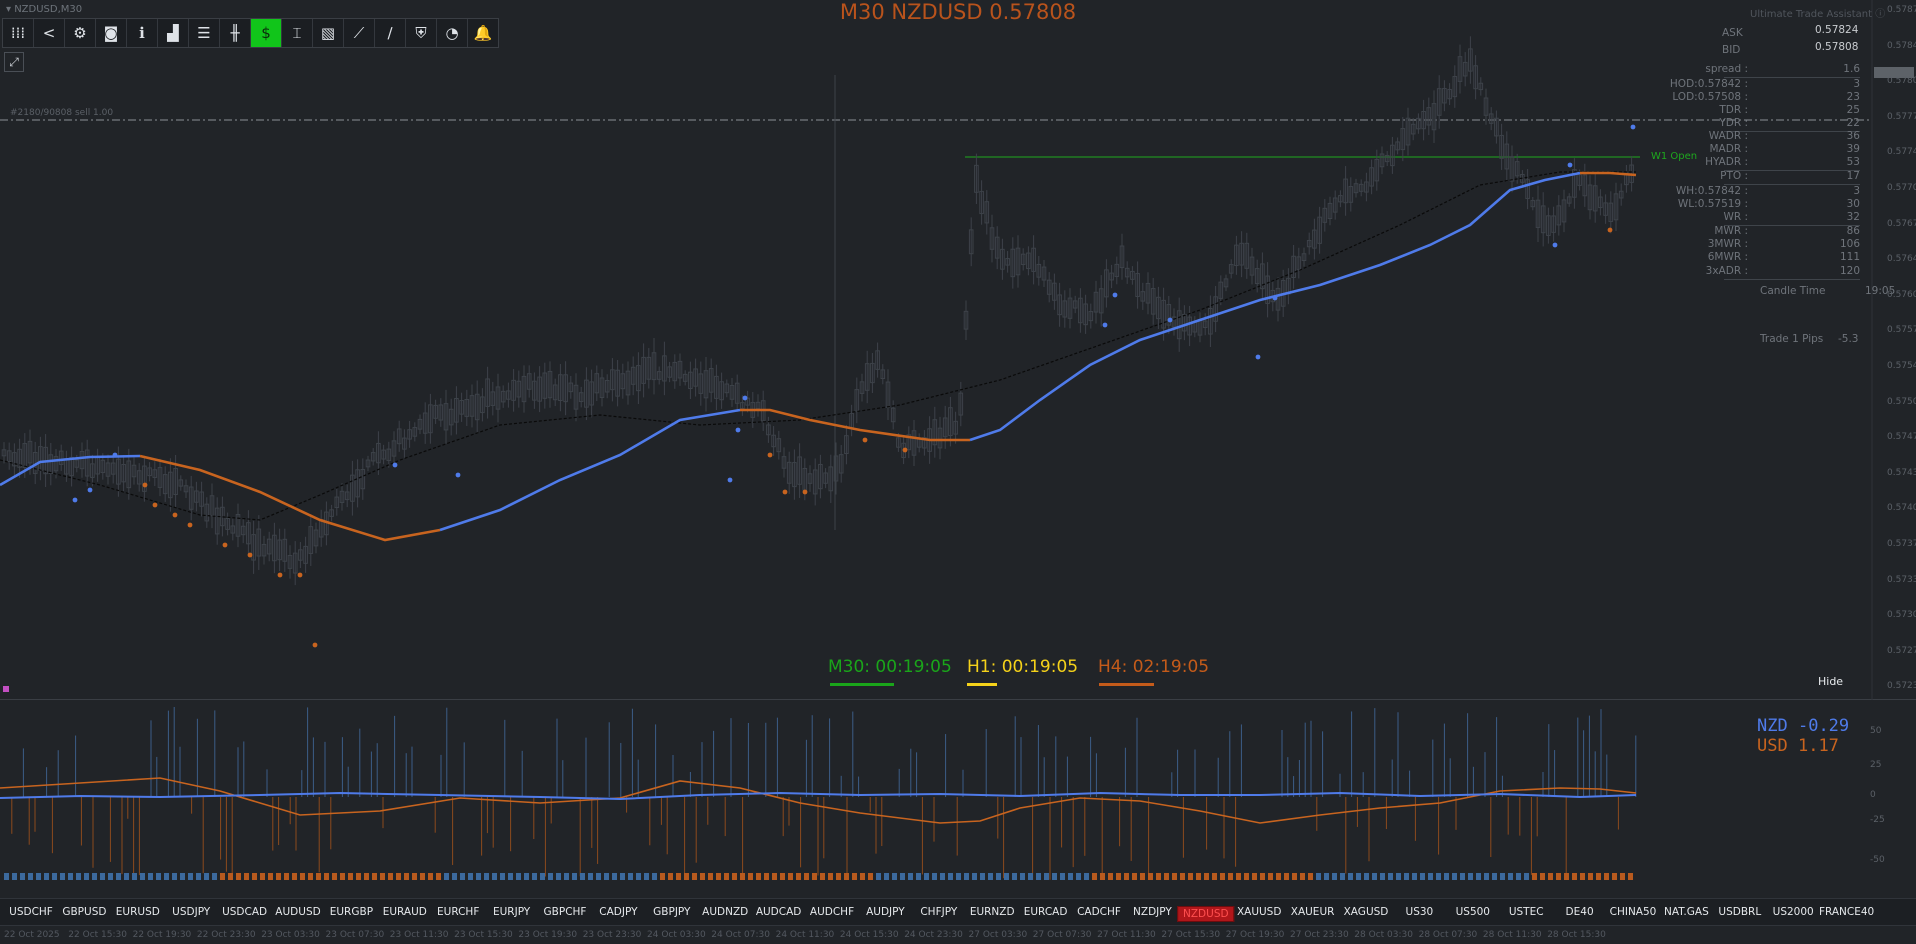 The height and width of the screenshot is (944, 1916). What do you see at coordinates (1419, 912) in the screenshot?
I see `symbol-tab-us30: US30` at bounding box center [1419, 912].